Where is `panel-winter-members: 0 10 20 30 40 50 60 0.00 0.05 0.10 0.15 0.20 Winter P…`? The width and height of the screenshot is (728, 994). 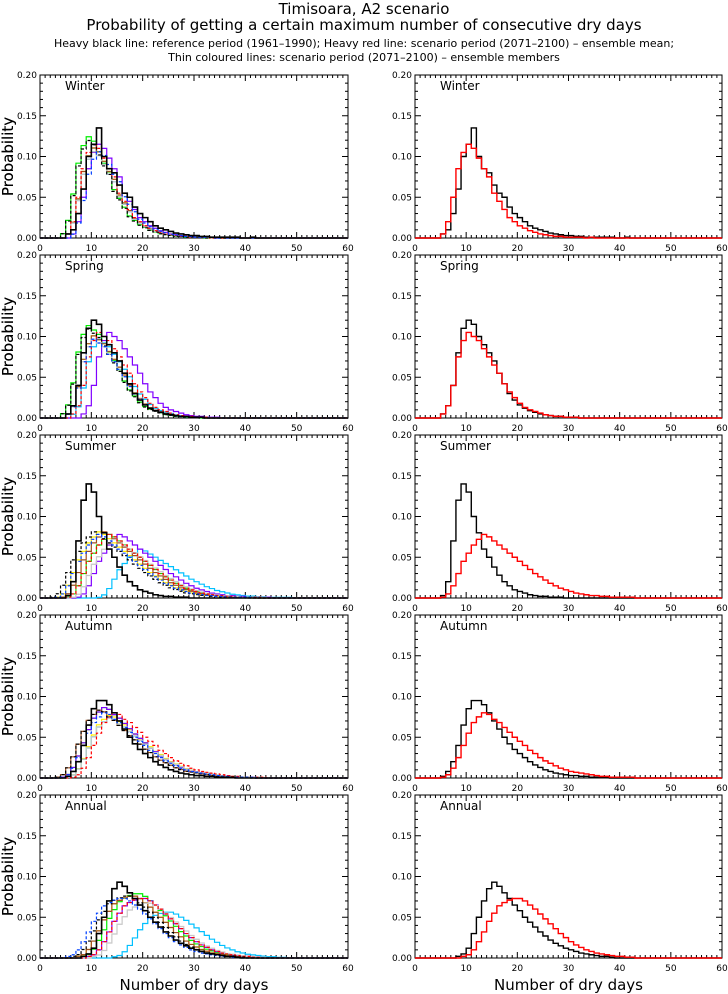 panel-winter-members: 0 10 20 30 40 50 60 0.00 0.05 0.10 0.15 0.20 Winter P… is located at coordinates (177, 162).